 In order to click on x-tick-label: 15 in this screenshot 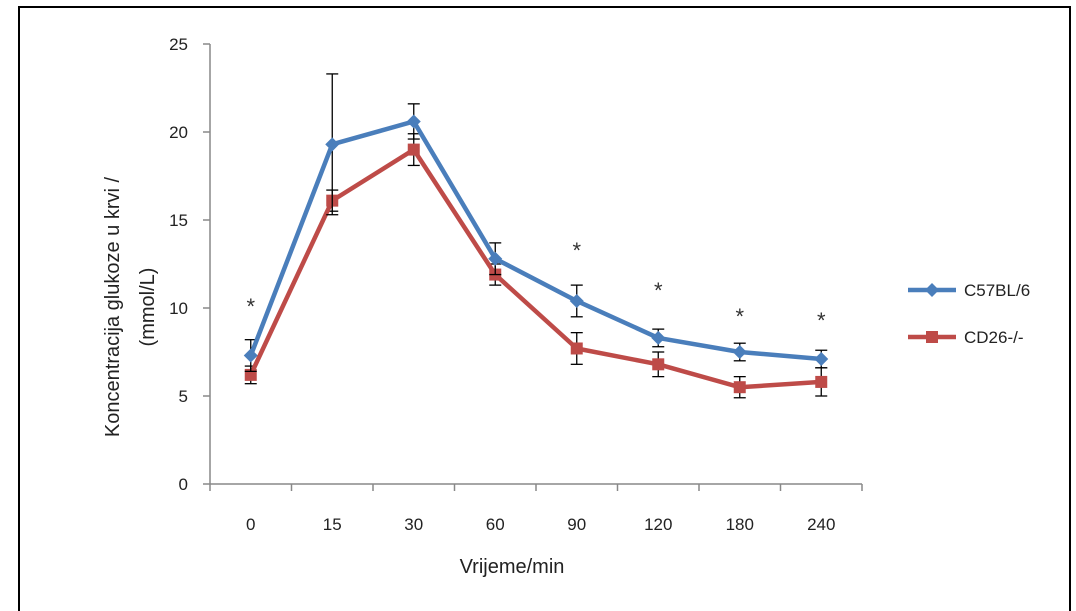, I will do `click(332, 524)`.